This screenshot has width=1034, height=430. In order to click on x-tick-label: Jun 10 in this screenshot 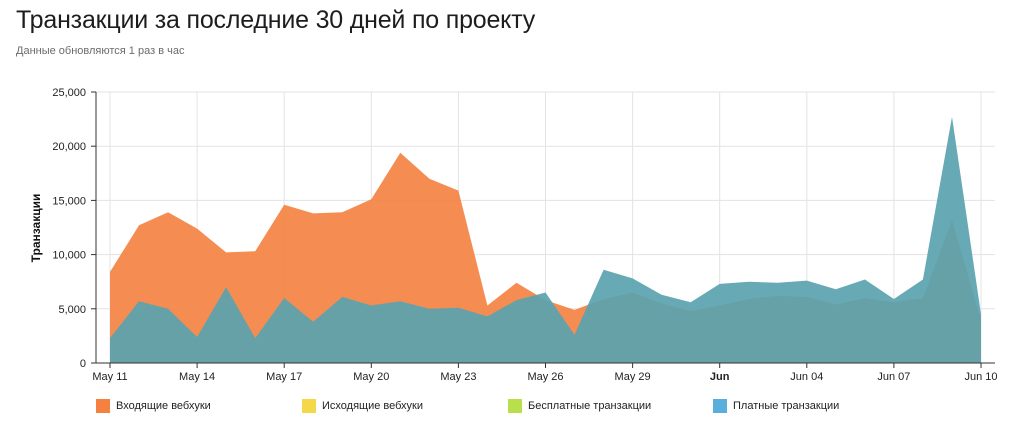, I will do `click(980, 377)`.